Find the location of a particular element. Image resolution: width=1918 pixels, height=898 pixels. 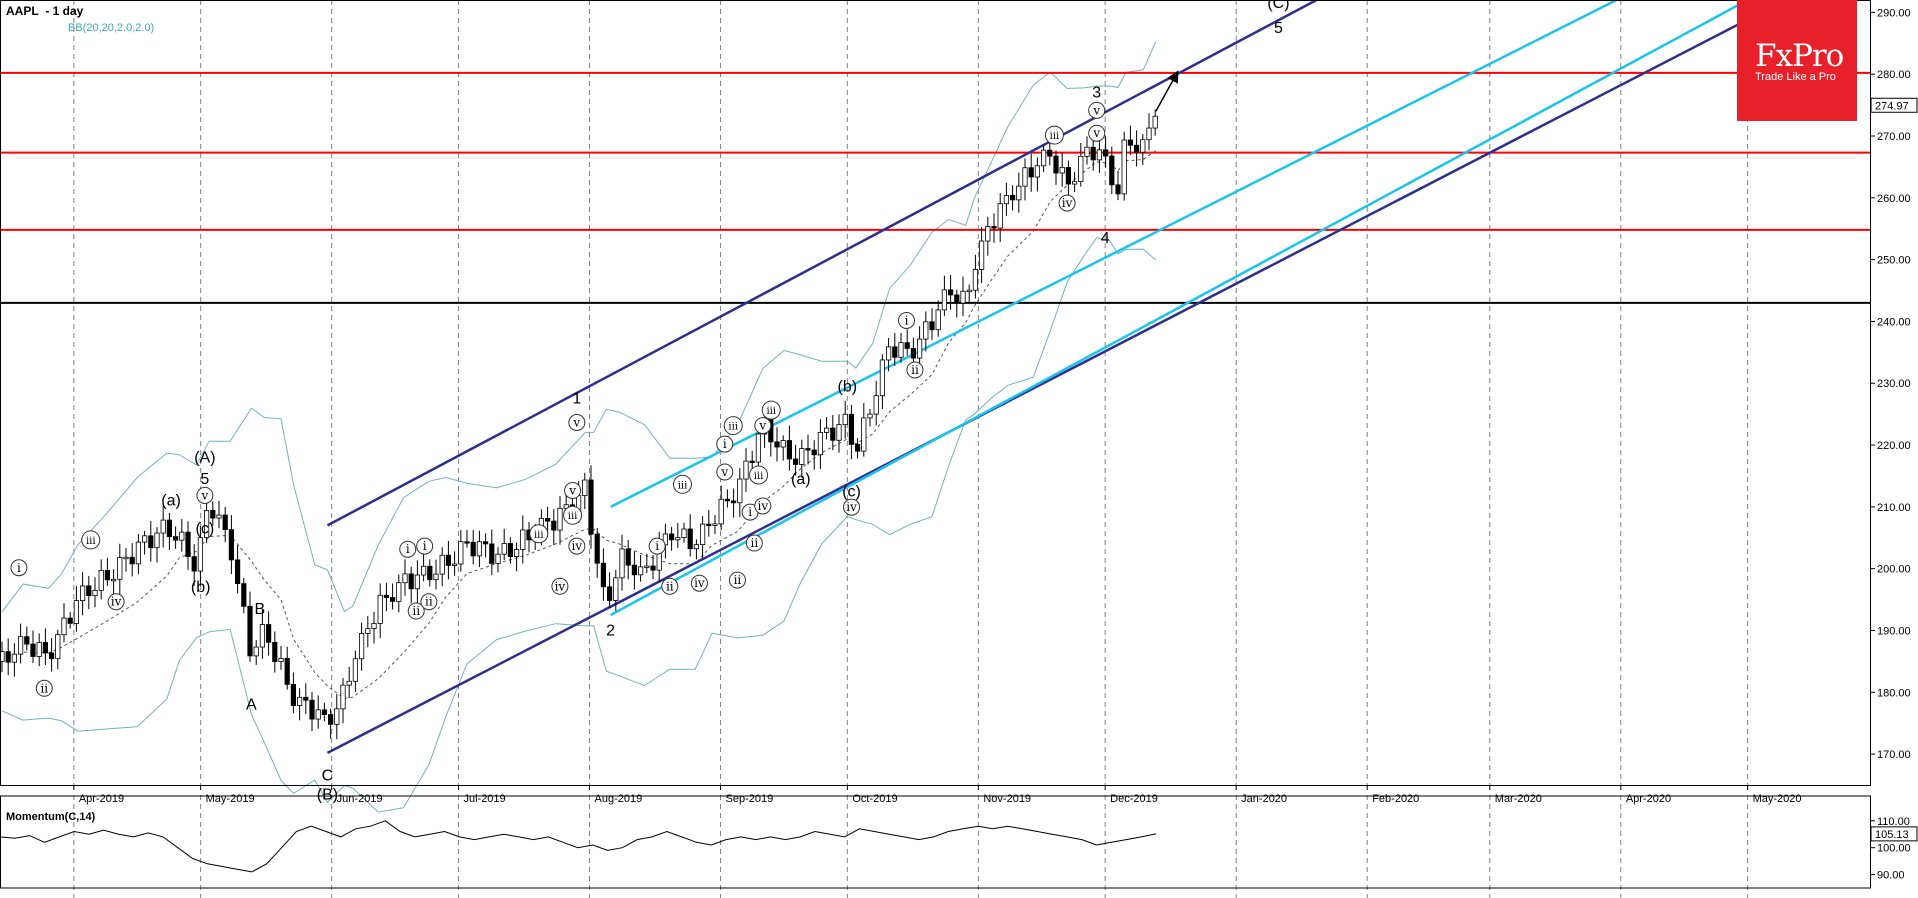

momentum-last-box is located at coordinates (1894, 834).